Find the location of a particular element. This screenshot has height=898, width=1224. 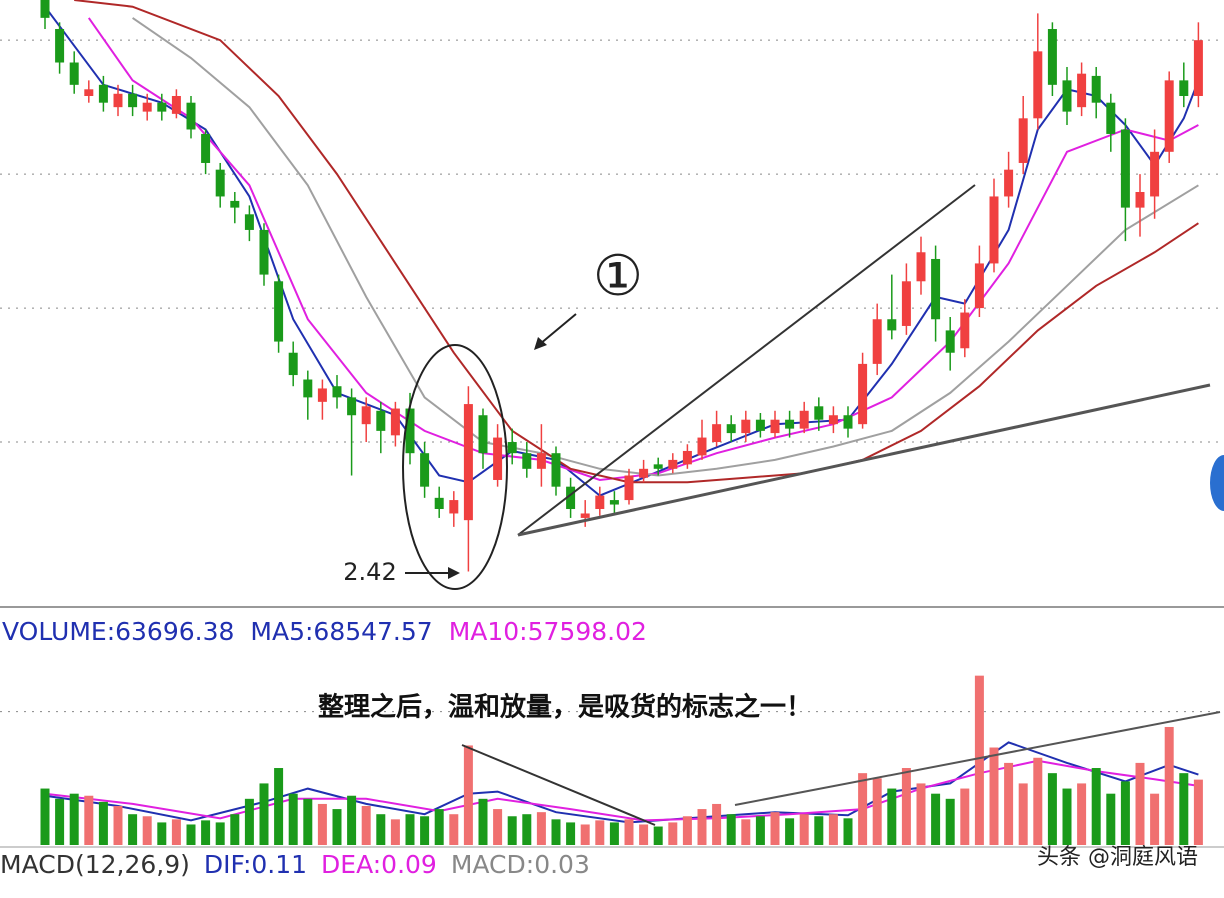

annotation: 2.42 is located at coordinates (369, 572).